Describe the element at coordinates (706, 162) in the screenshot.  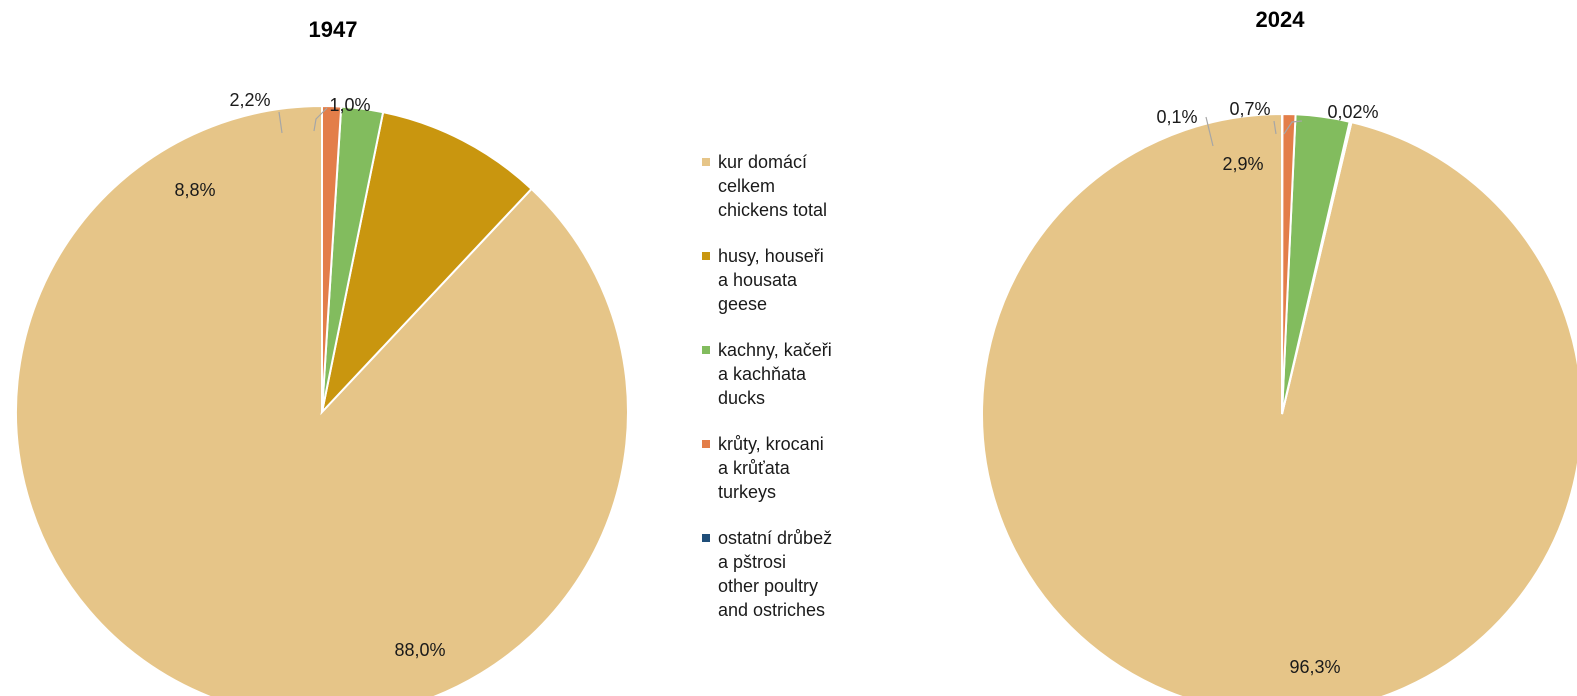
I see `legend-swatch-chickens` at that location.